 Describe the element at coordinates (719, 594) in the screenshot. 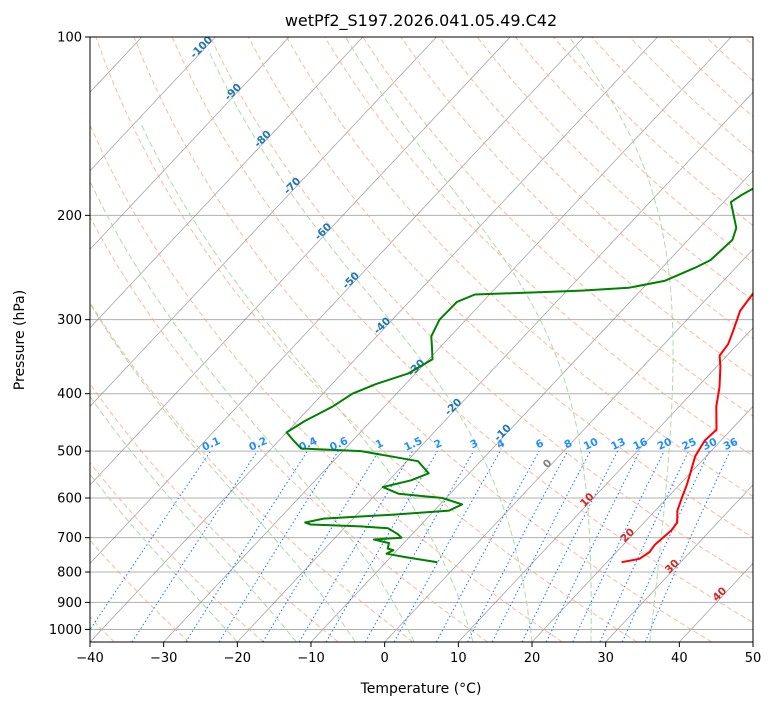

I see `isotherm-label: 40` at that location.